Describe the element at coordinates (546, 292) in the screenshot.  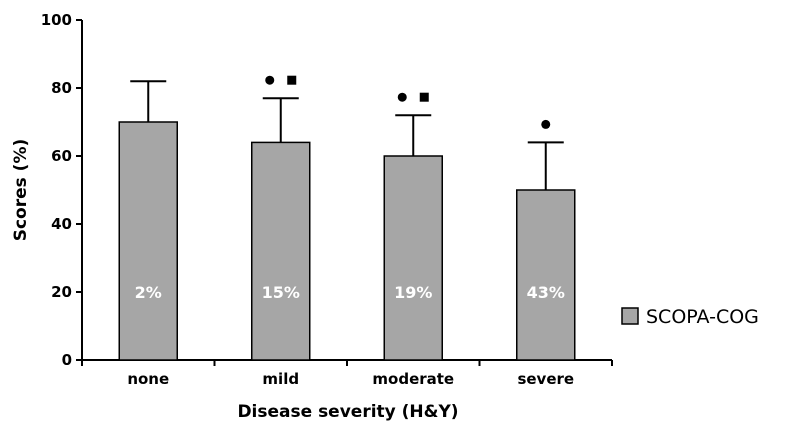
I see `bar-label-severe: 43%` at that location.